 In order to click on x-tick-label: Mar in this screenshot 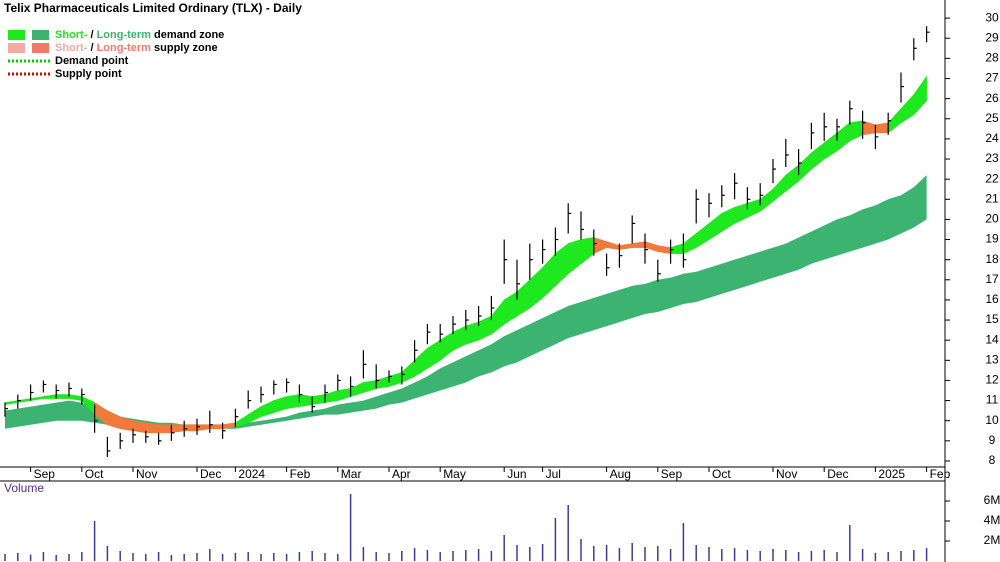, I will do `click(351, 474)`.